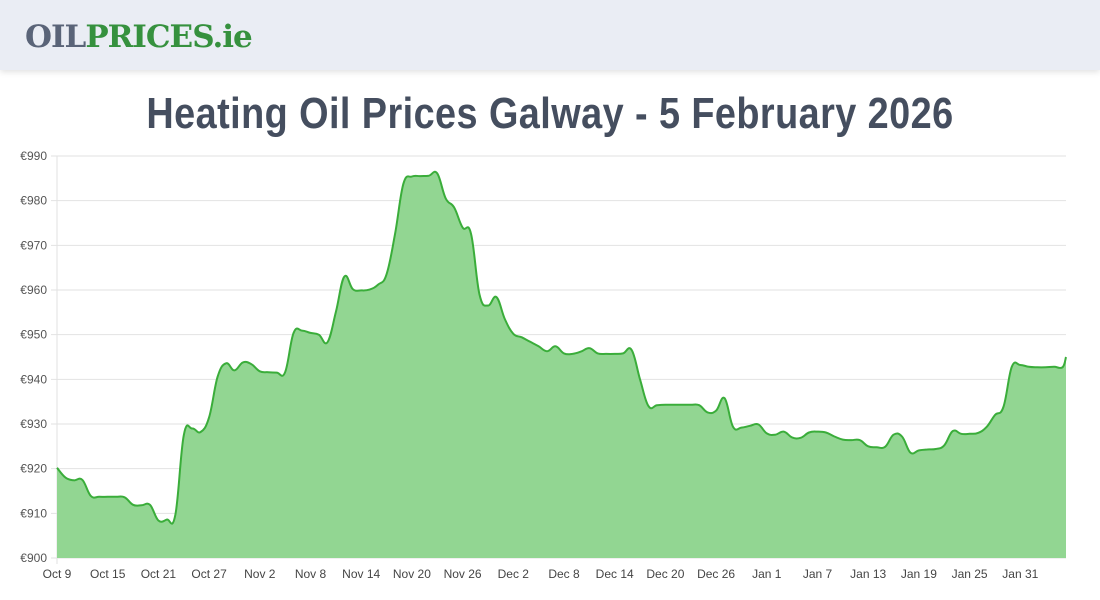 This screenshot has width=1100, height=600. What do you see at coordinates (209, 574) in the screenshot?
I see `x-tick-label: Oct 27` at bounding box center [209, 574].